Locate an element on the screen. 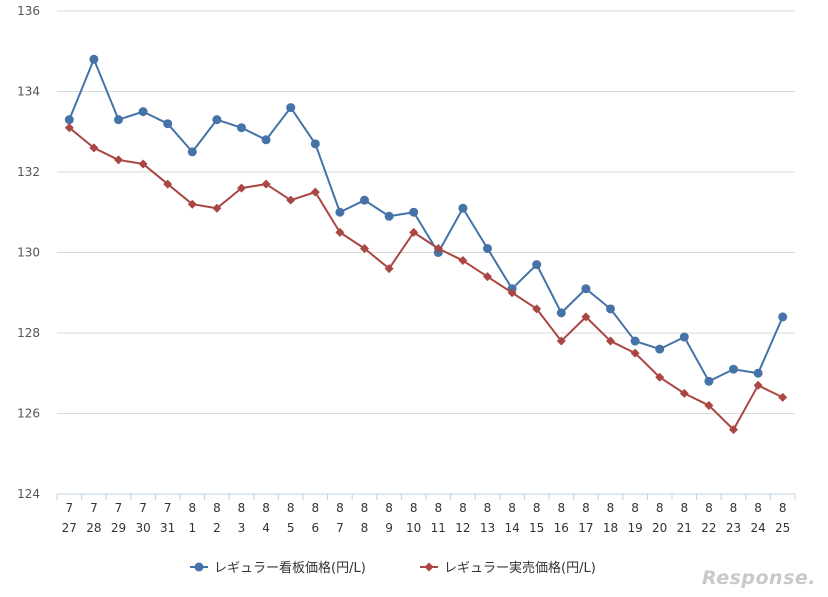 Image resolution: width=828 pixels, height=597 pixels. axes is located at coordinates (426, 496).